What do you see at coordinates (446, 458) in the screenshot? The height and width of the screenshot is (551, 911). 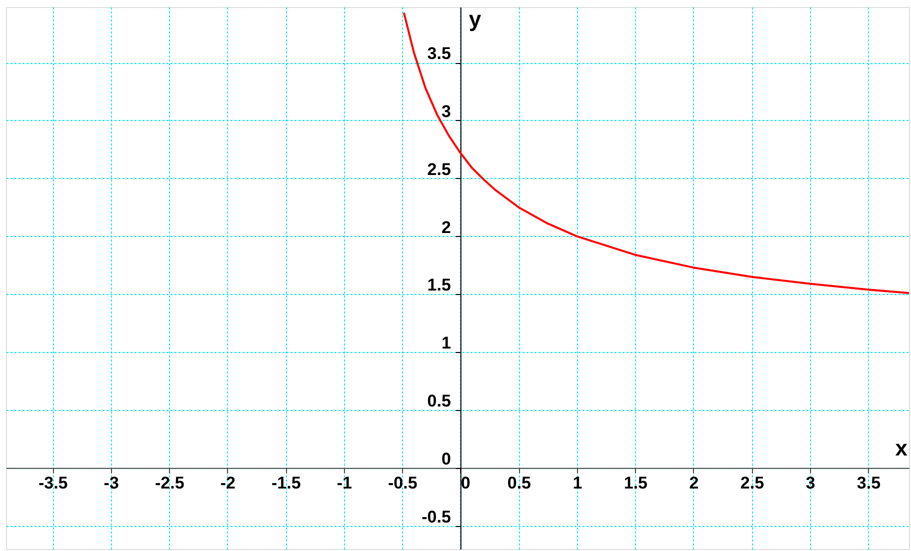 I see `y-tick-label: 0` at bounding box center [446, 458].